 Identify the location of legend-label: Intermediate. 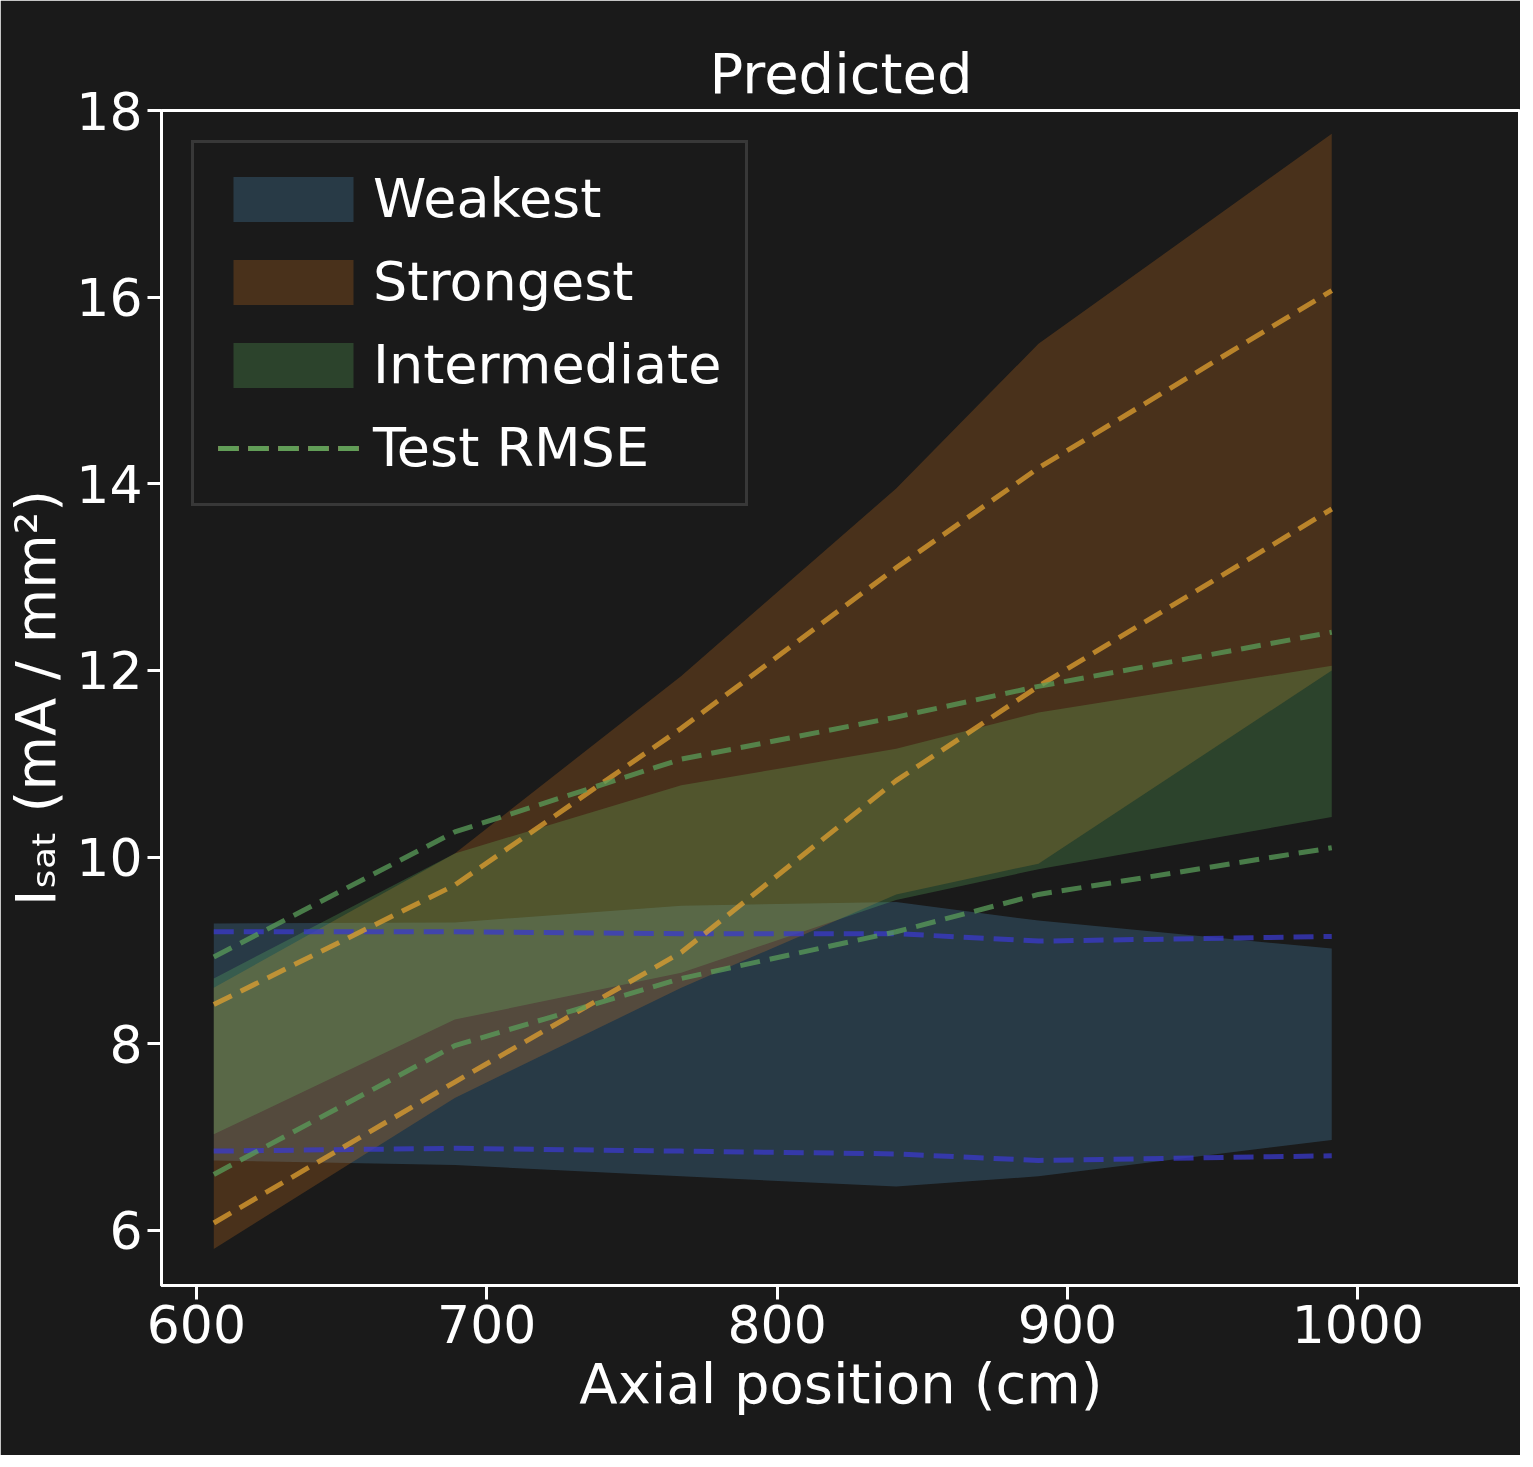
(547, 364).